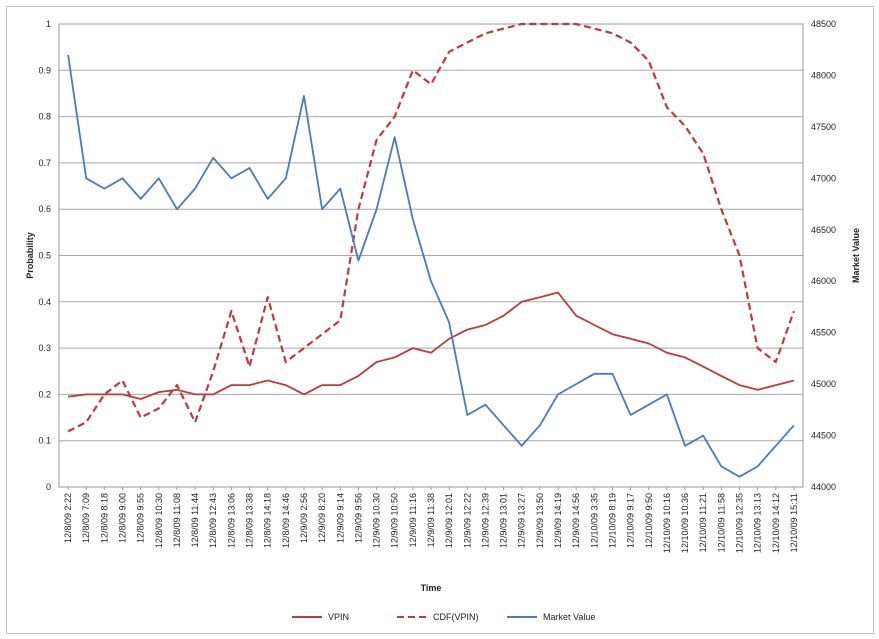 Image resolution: width=879 pixels, height=639 pixels. I want to click on x-tick-label: 12/8/09 11:08, so click(177, 520).